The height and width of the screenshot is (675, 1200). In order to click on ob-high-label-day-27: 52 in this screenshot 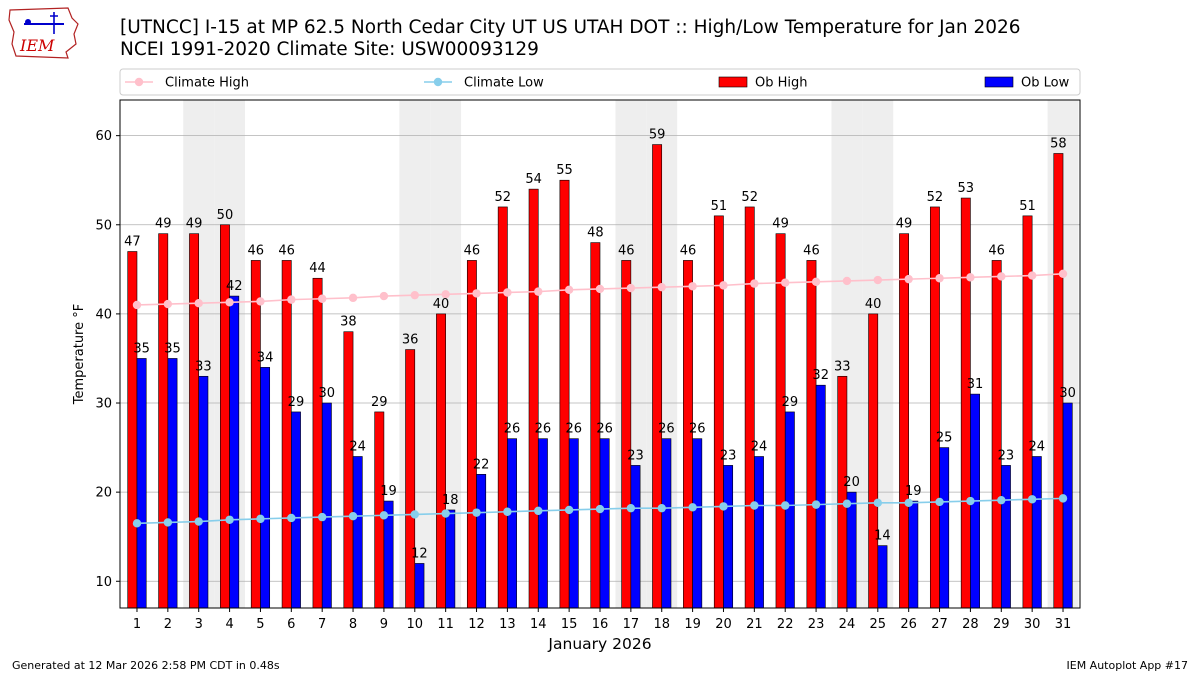, I will do `click(935, 197)`.